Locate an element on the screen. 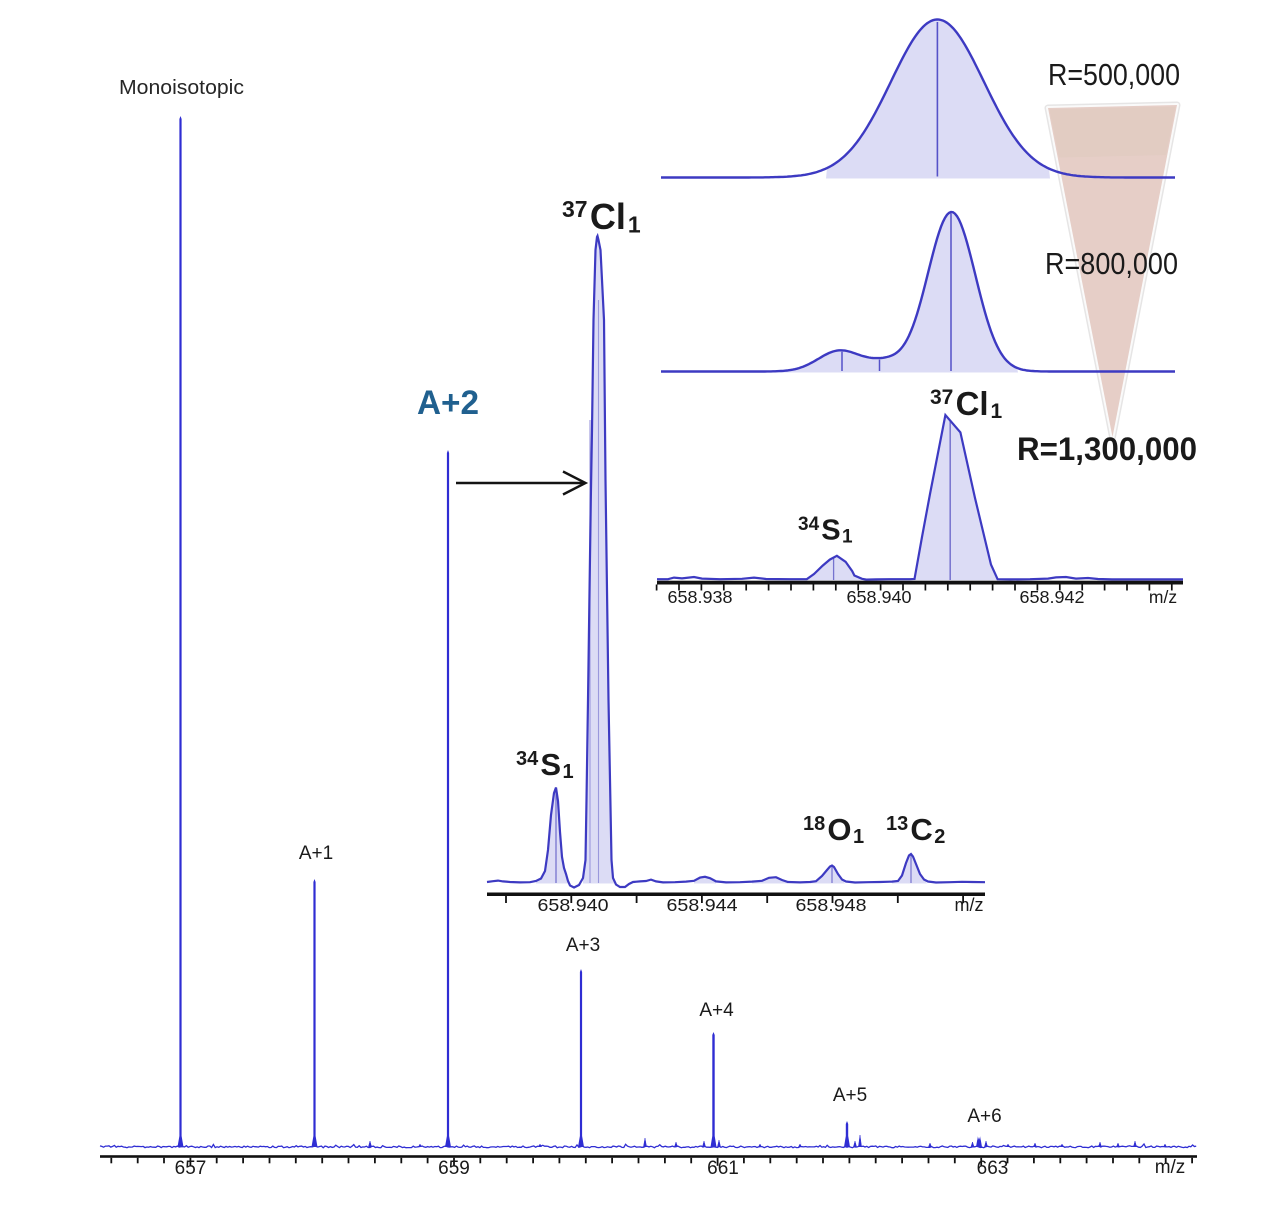 Image resolution: width=1280 pixels, height=1205 pixels. svg-text: 657 is located at coordinates (191, 1168).